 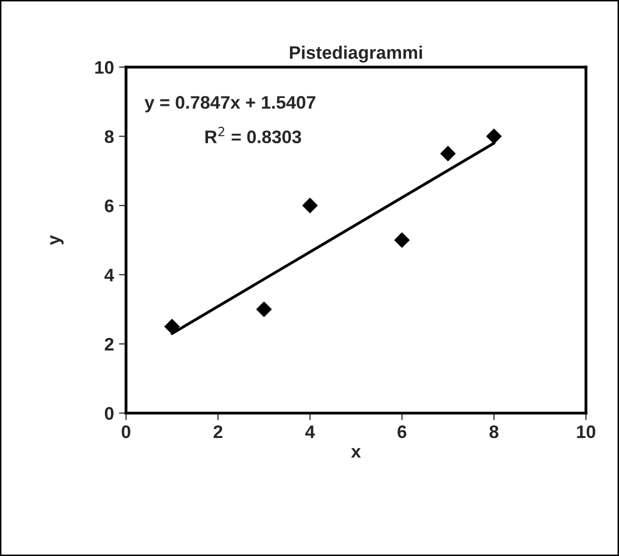 What do you see at coordinates (218, 431) in the screenshot?
I see `x-tick-label: 2` at bounding box center [218, 431].